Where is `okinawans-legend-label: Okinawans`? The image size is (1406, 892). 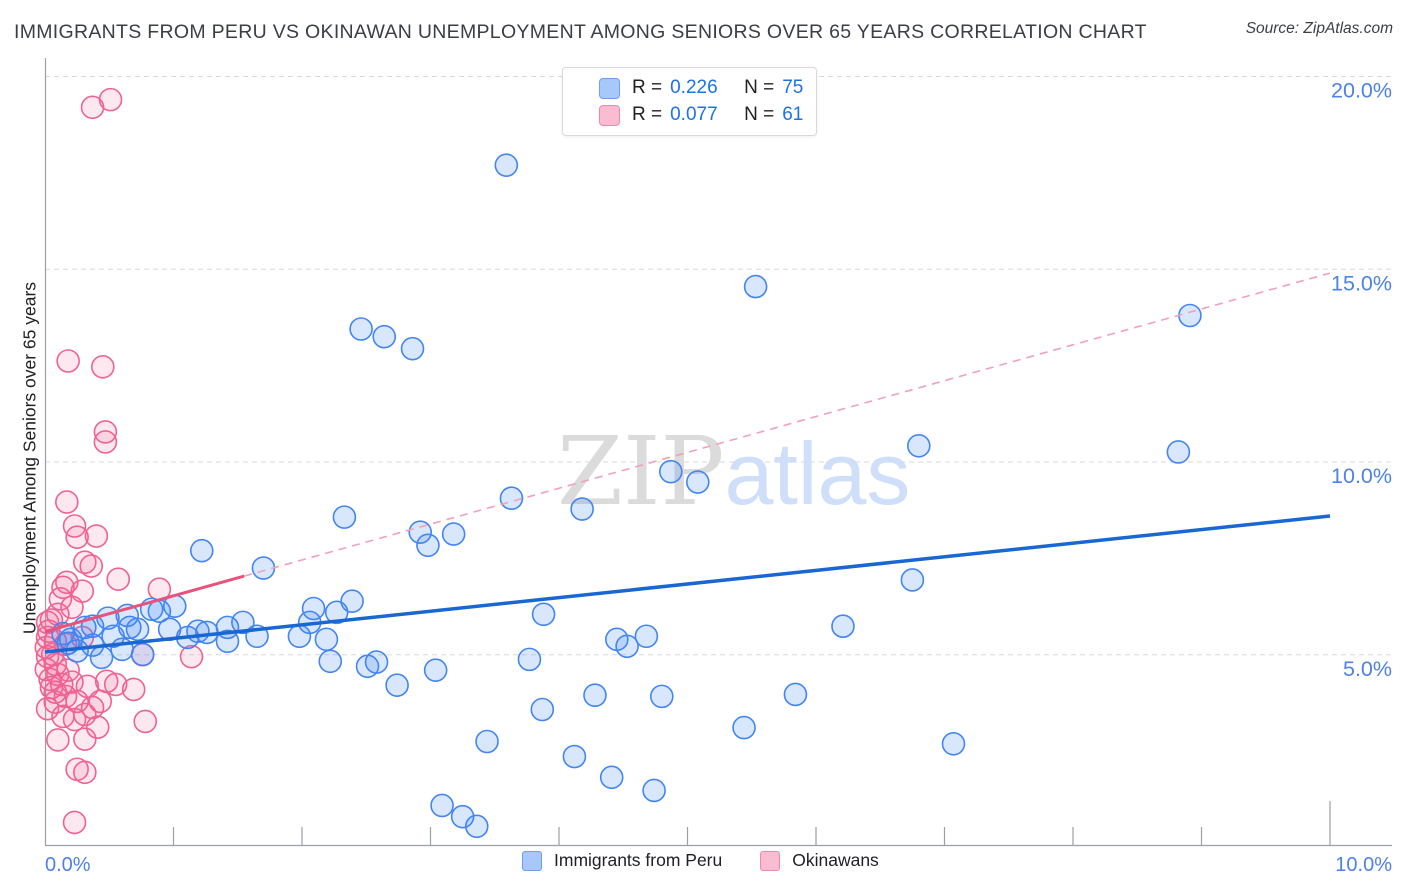
okinawans-legend-label: Okinawans is located at coordinates (835, 860).